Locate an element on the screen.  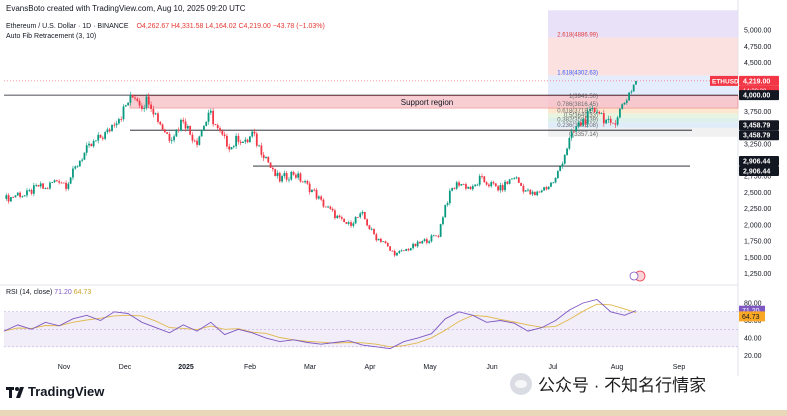
price-tag-label: 3,458.79 is located at coordinates (756, 126).